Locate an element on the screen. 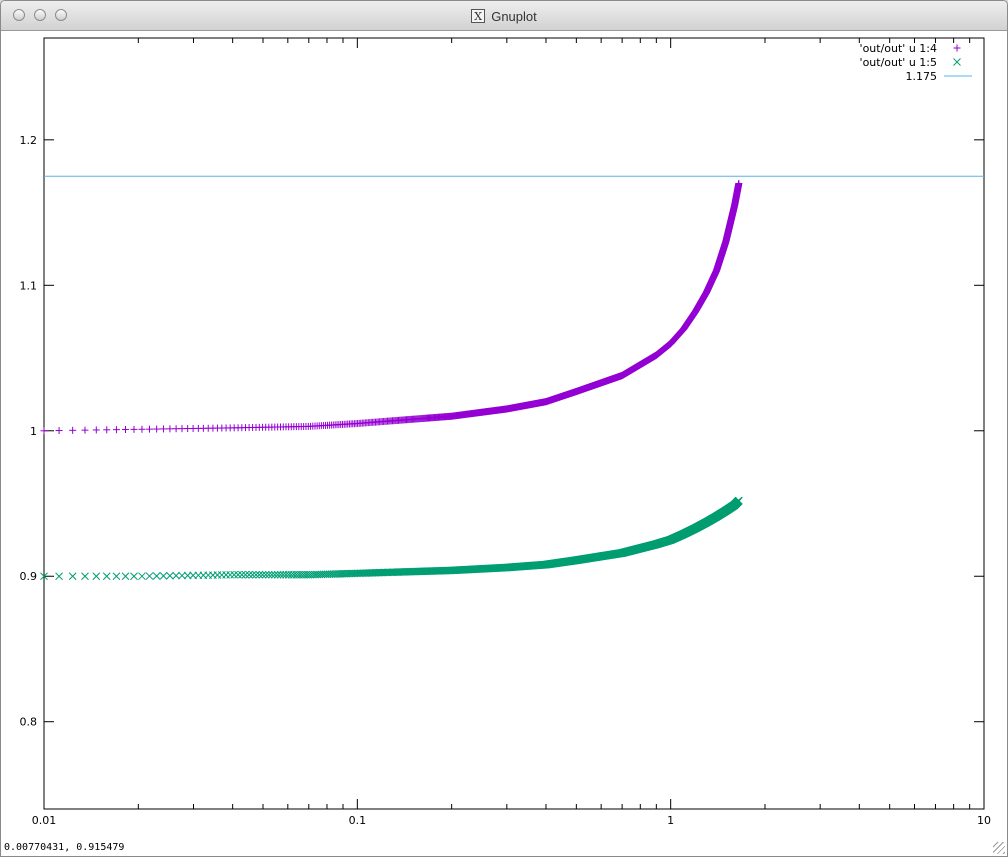 This screenshot has width=1008, height=857. x-tick-label: 0.1 is located at coordinates (358, 820).